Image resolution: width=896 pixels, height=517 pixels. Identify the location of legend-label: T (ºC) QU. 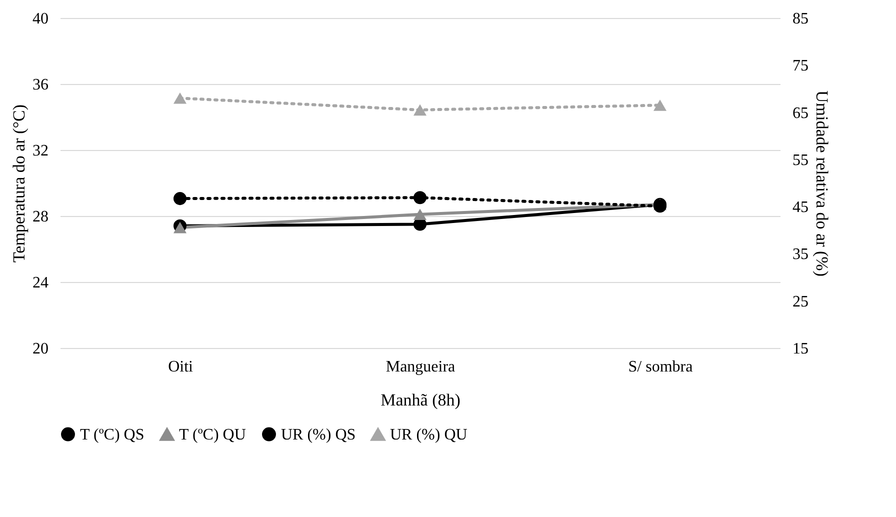
(212, 435).